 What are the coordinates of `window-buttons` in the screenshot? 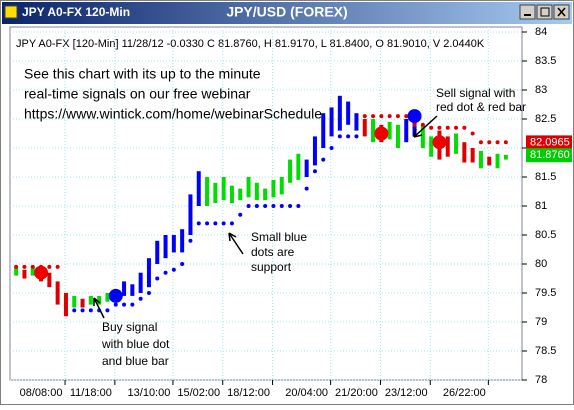 It's located at (544, 12).